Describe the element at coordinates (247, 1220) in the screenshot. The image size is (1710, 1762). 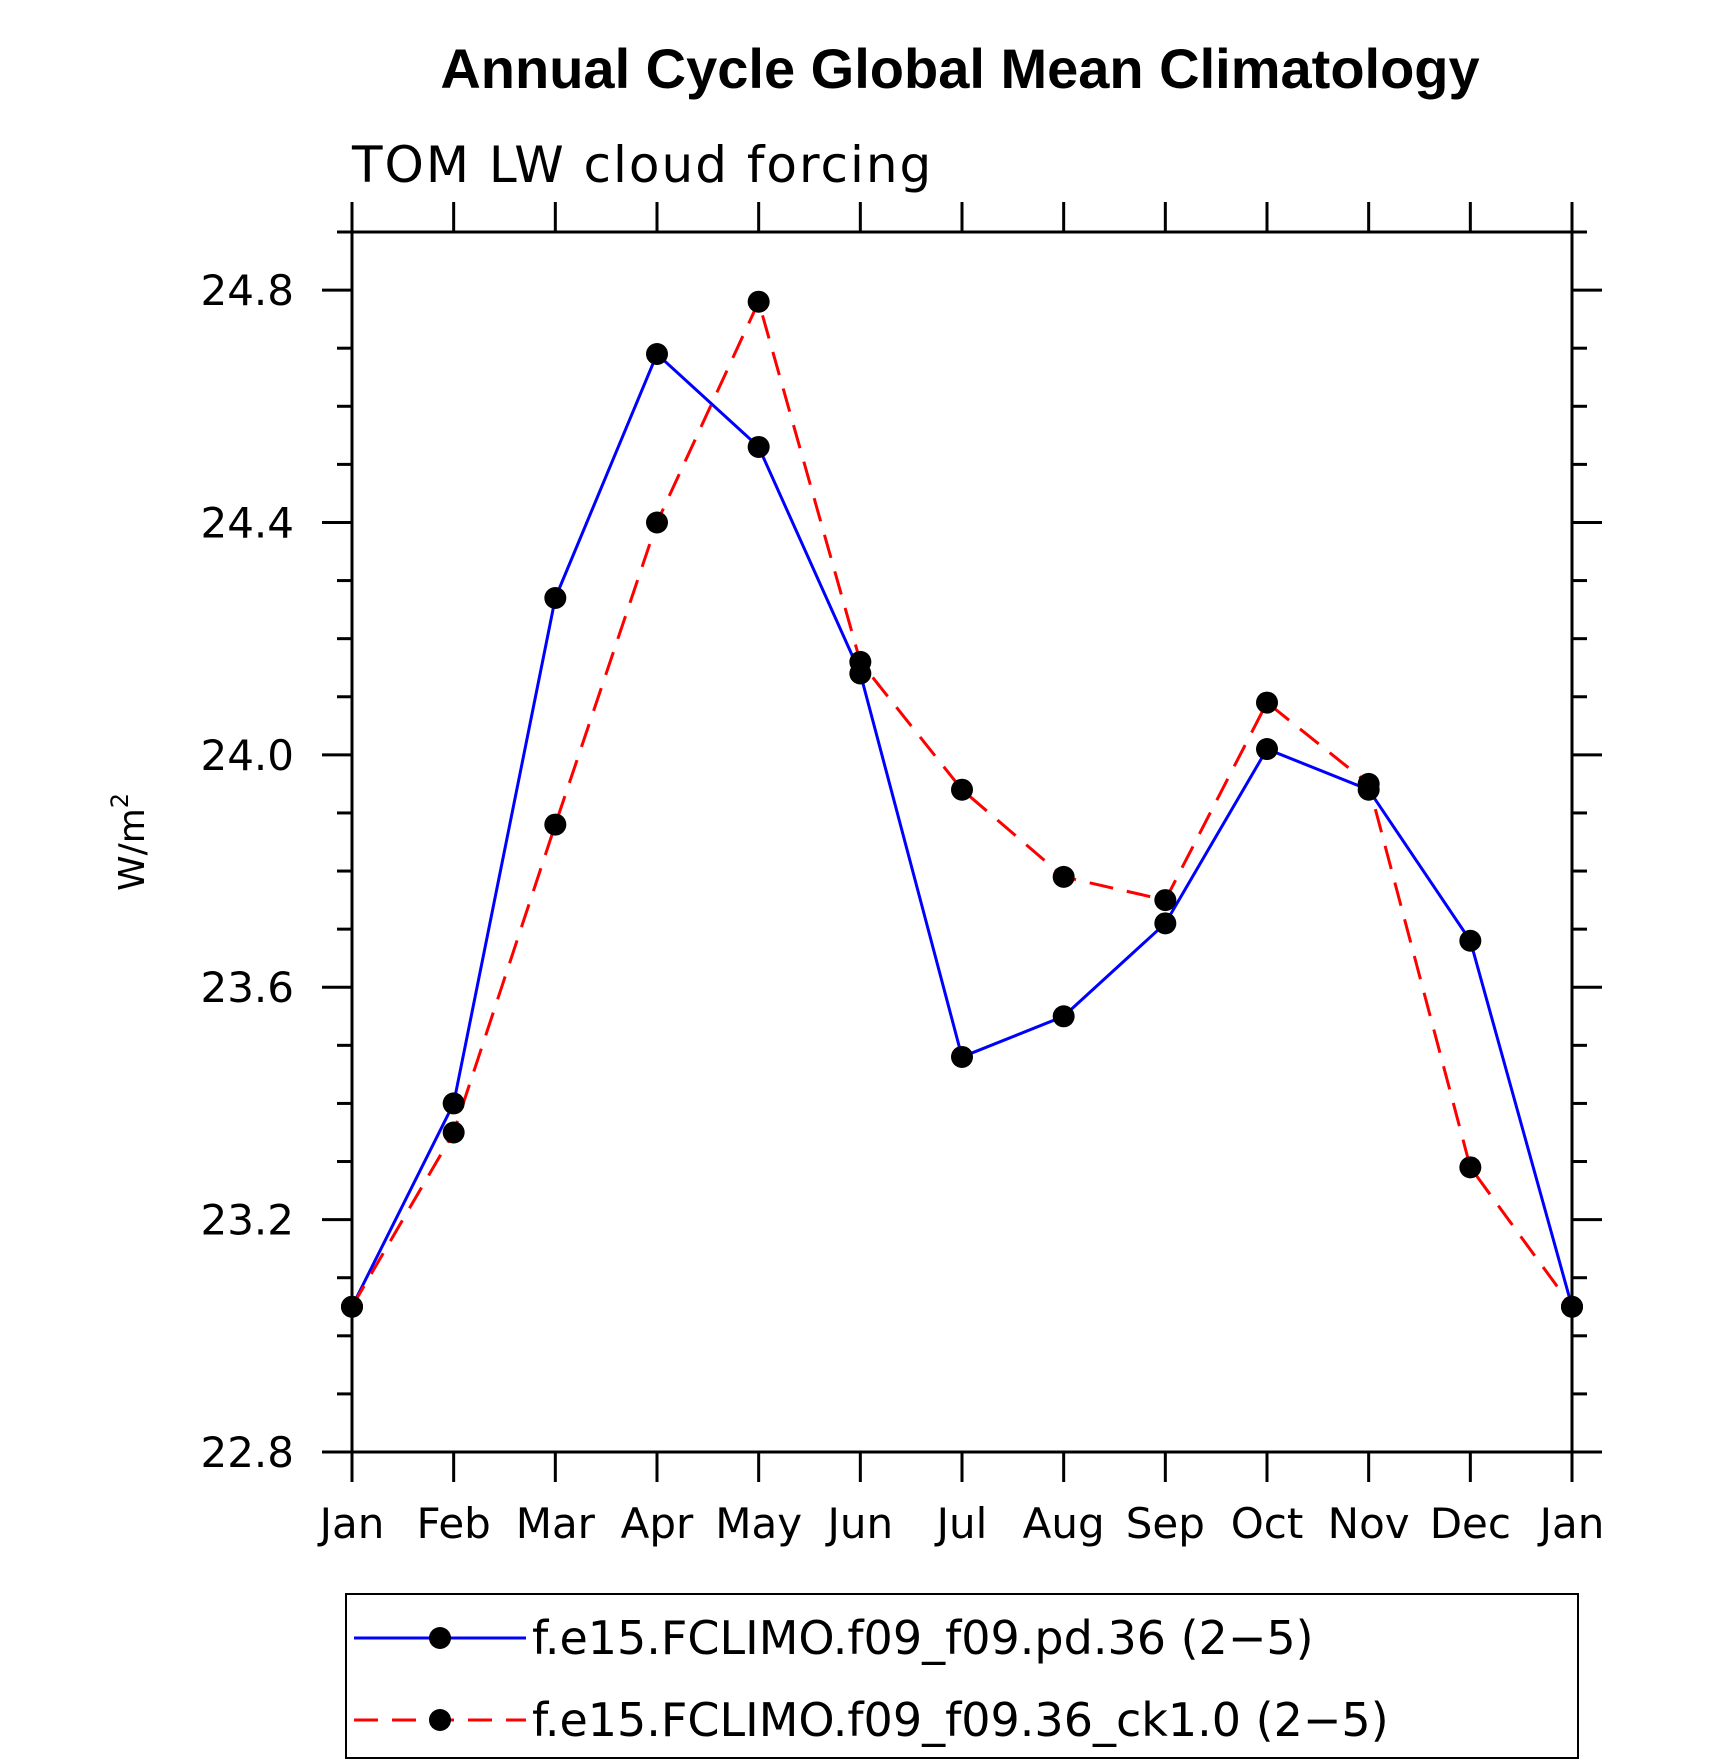
I see `y-tick-label: 23.2` at that location.